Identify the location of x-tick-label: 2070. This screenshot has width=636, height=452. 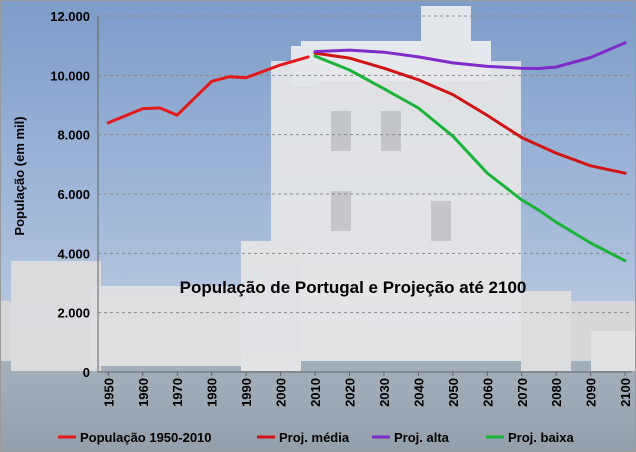
(522, 392).